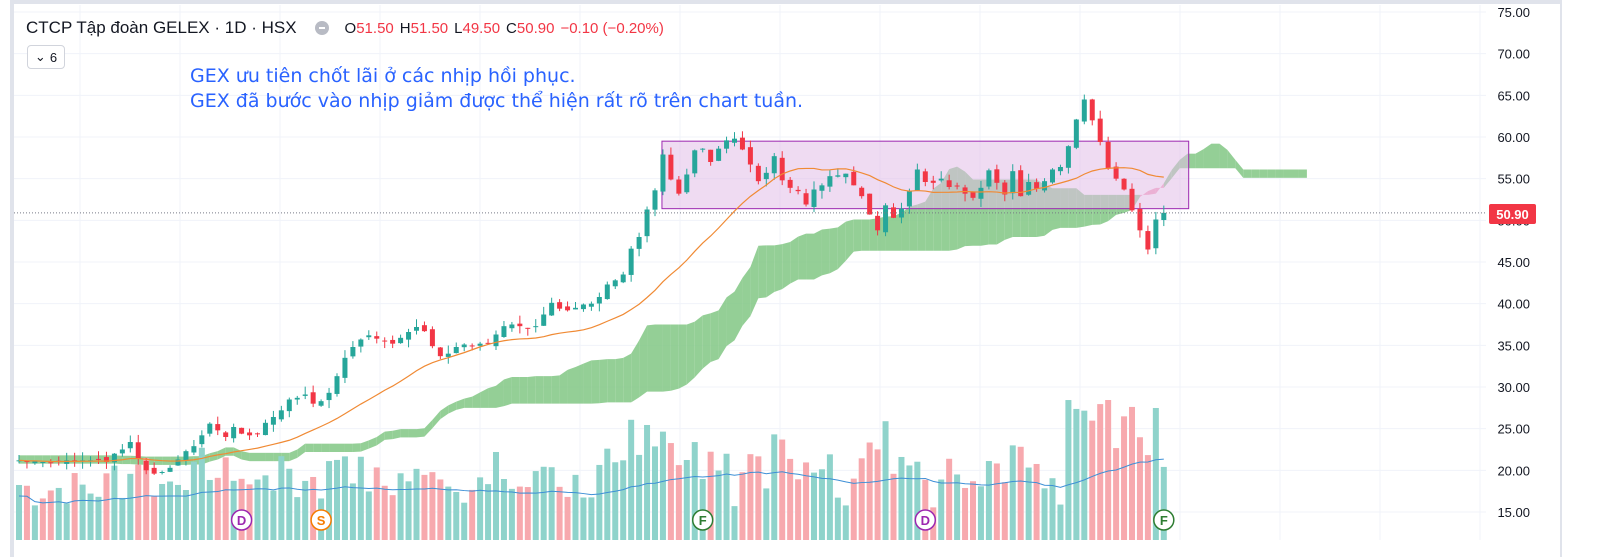 The height and width of the screenshot is (557, 1610). What do you see at coordinates (1513, 137) in the screenshot?
I see `y-axis-tick-label: 60.00` at bounding box center [1513, 137].